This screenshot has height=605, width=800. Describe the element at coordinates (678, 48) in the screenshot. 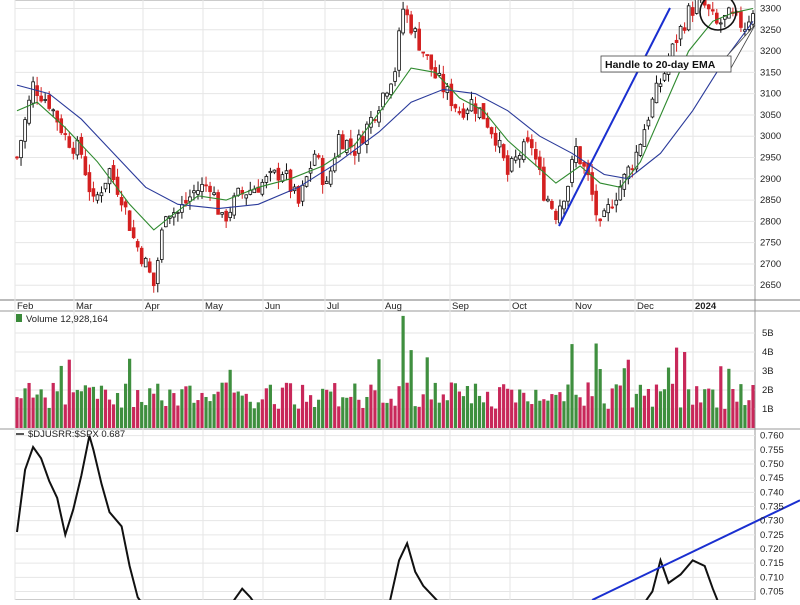

I see `annotation-callout: Handle to 20-day EMA` at that location.